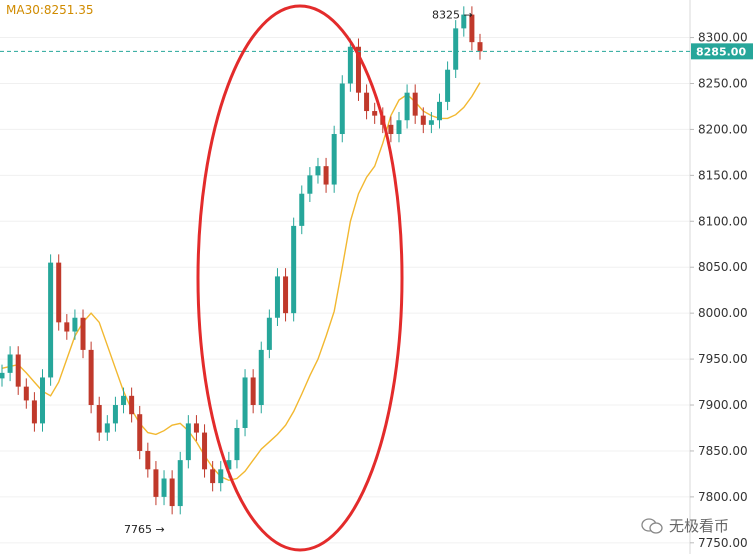 This screenshot has width=755, height=554. I want to click on watermark: 无极看币, so click(685, 525).